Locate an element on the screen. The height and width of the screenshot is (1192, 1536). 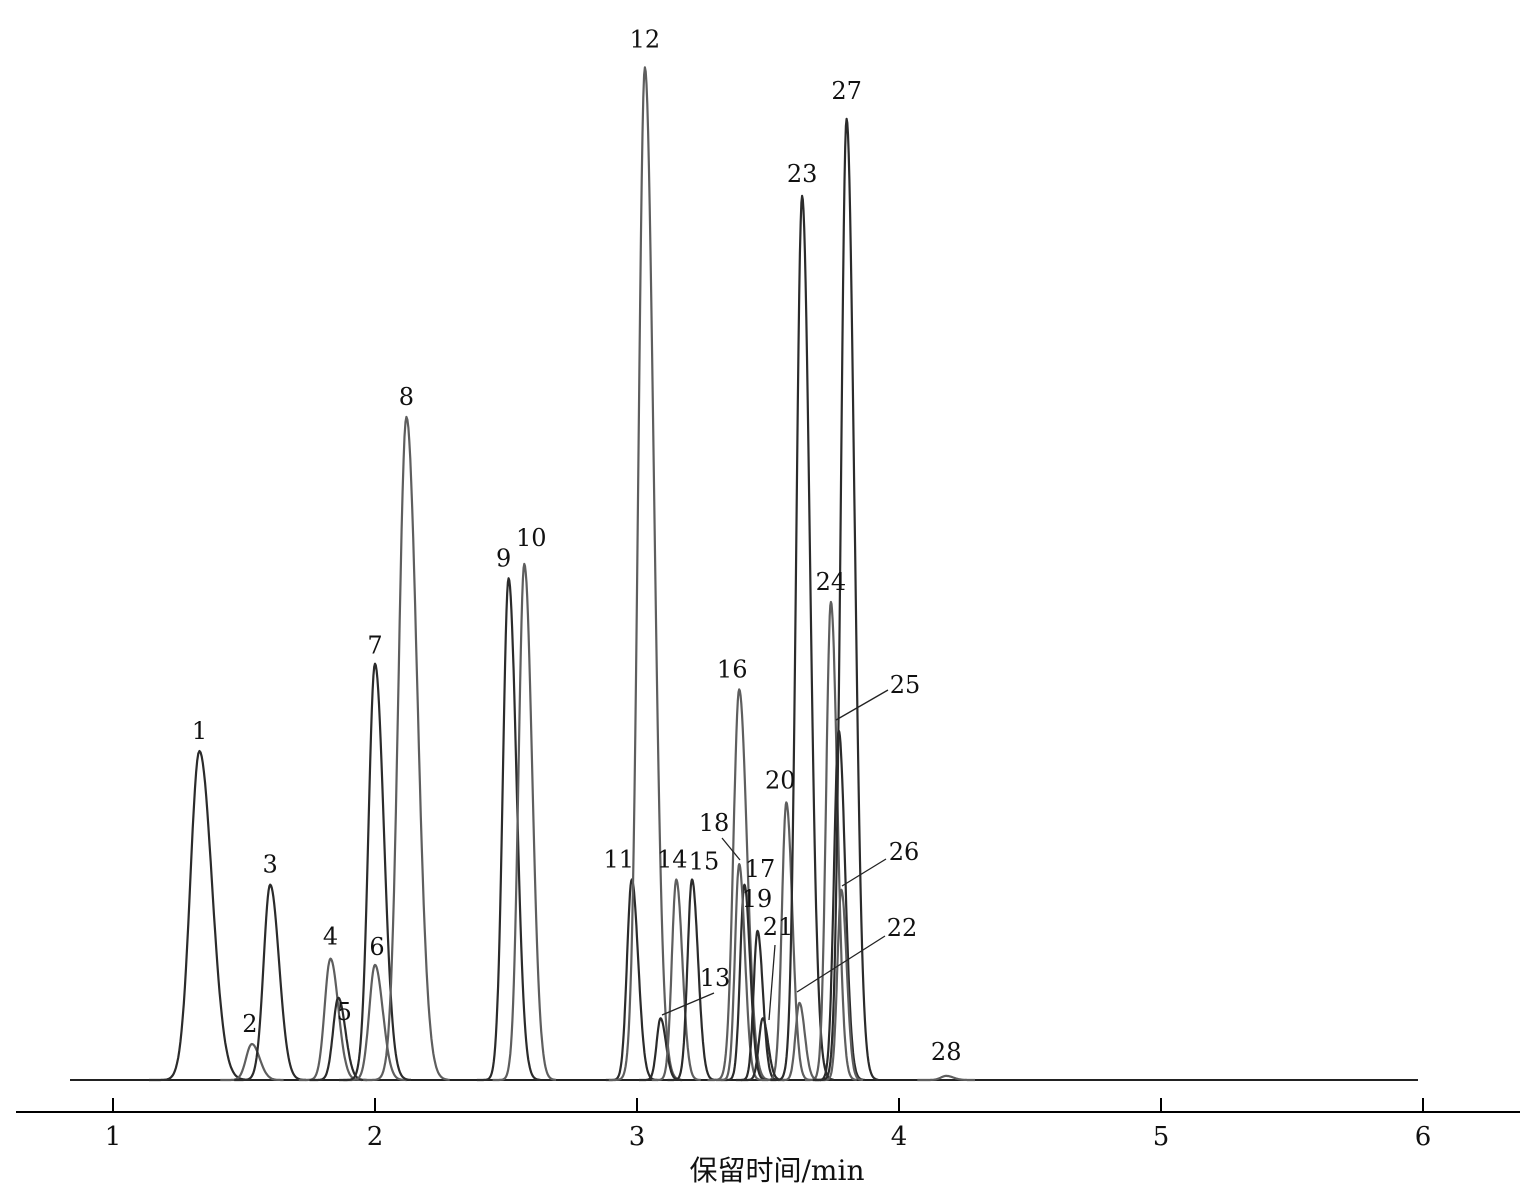
peak-label-5: 5 is located at coordinates (344, 1012).